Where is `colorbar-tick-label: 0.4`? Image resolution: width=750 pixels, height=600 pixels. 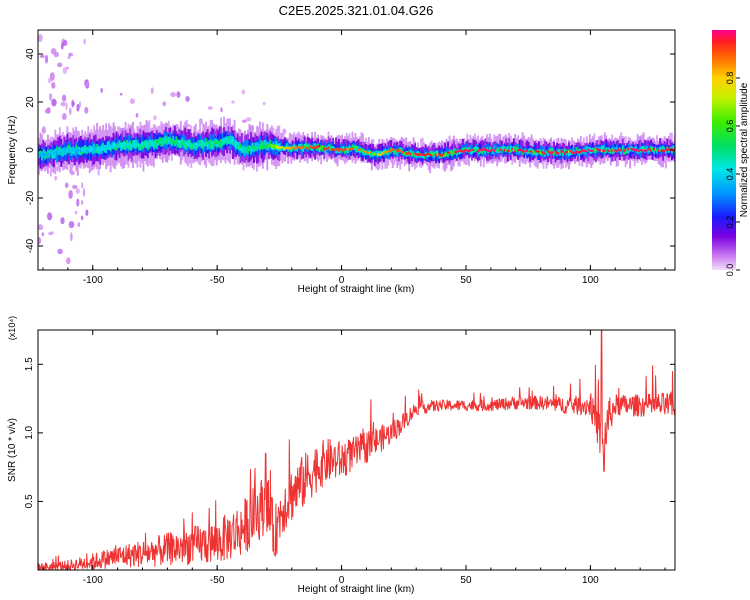 colorbar-tick-label: 0.4 is located at coordinates (730, 174).